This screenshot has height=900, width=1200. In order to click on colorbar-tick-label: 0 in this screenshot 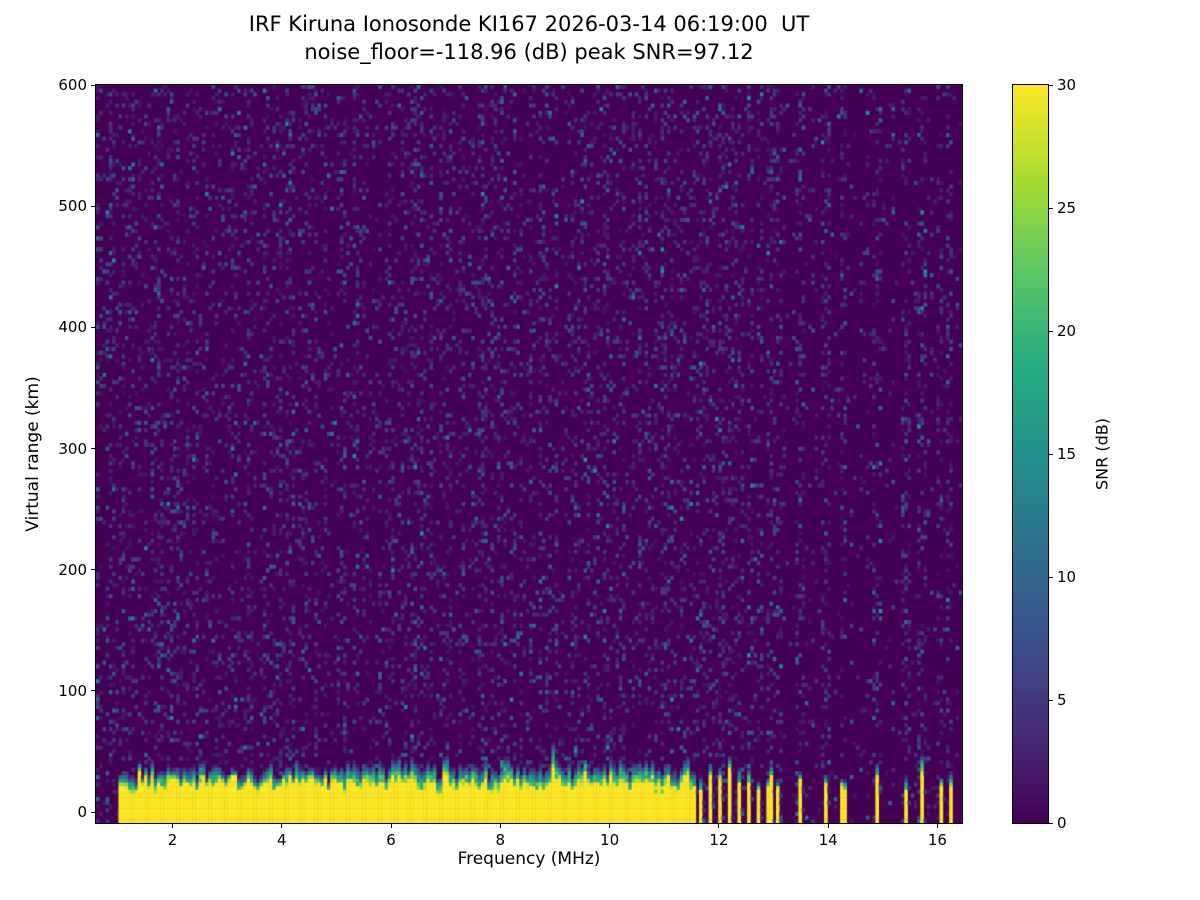, I will do `click(1062, 823)`.